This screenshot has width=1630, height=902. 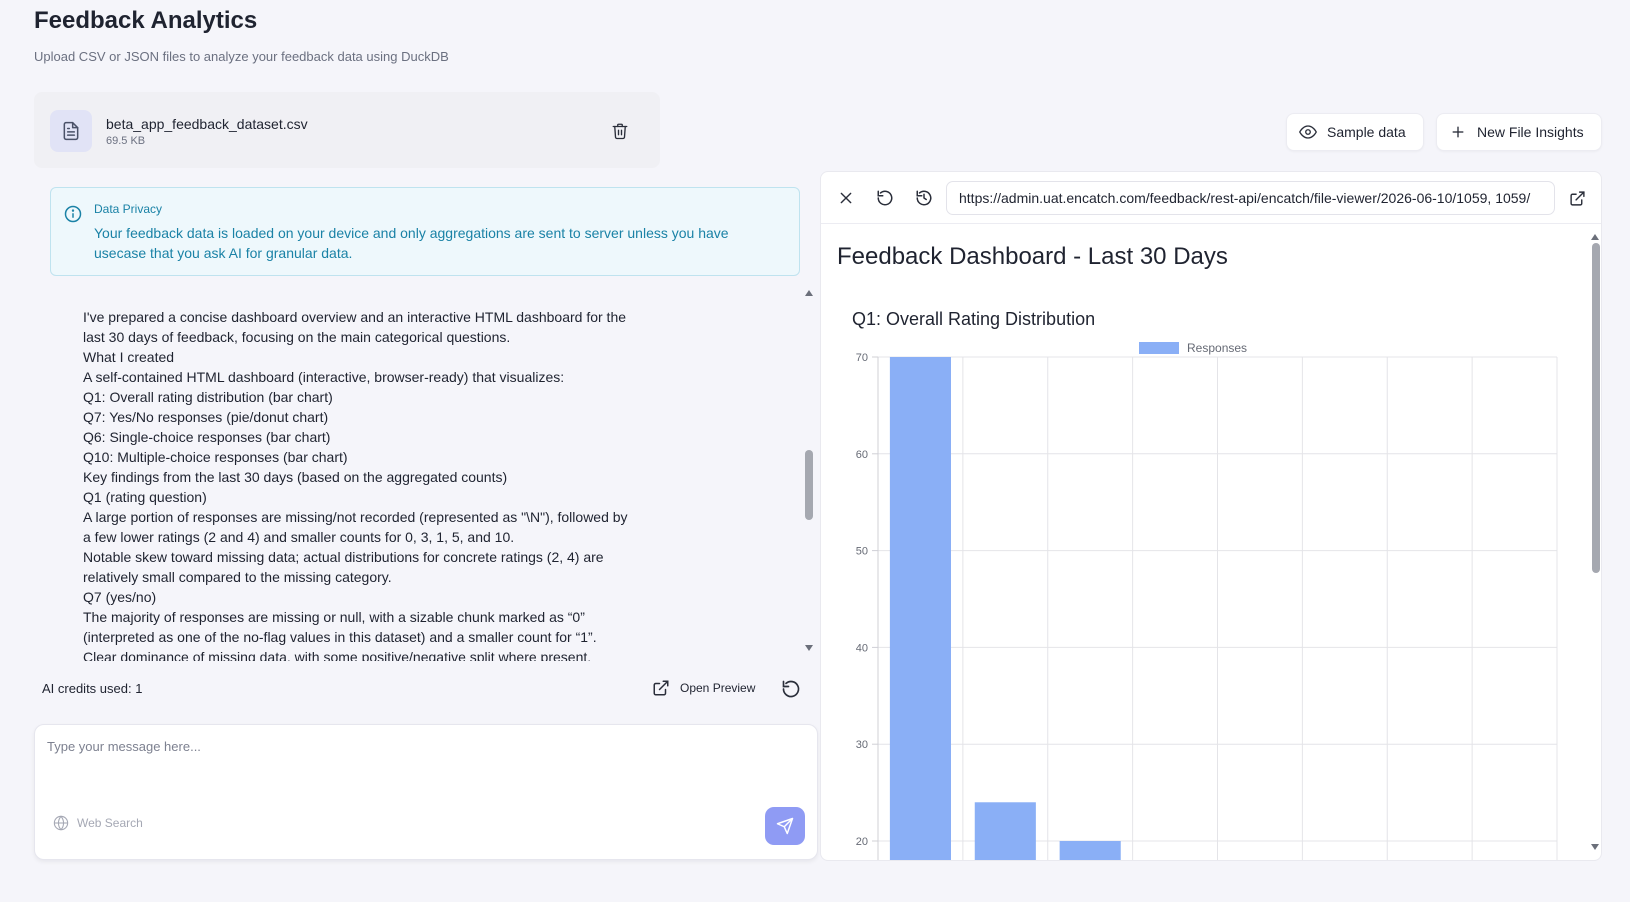 What do you see at coordinates (1032, 256) in the screenshot?
I see `dashboard-title: Feedback Dashboard - Last 30 Days` at bounding box center [1032, 256].